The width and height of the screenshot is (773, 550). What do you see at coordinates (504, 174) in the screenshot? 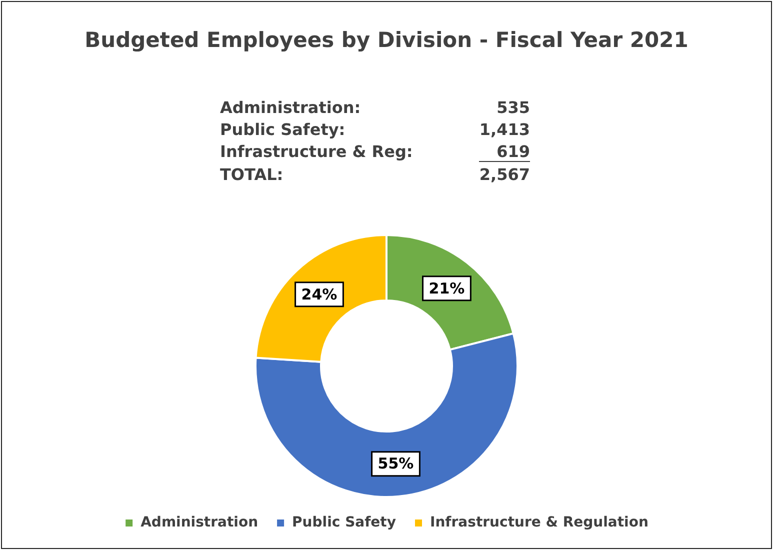
I see `text: 2,567` at bounding box center [504, 174].